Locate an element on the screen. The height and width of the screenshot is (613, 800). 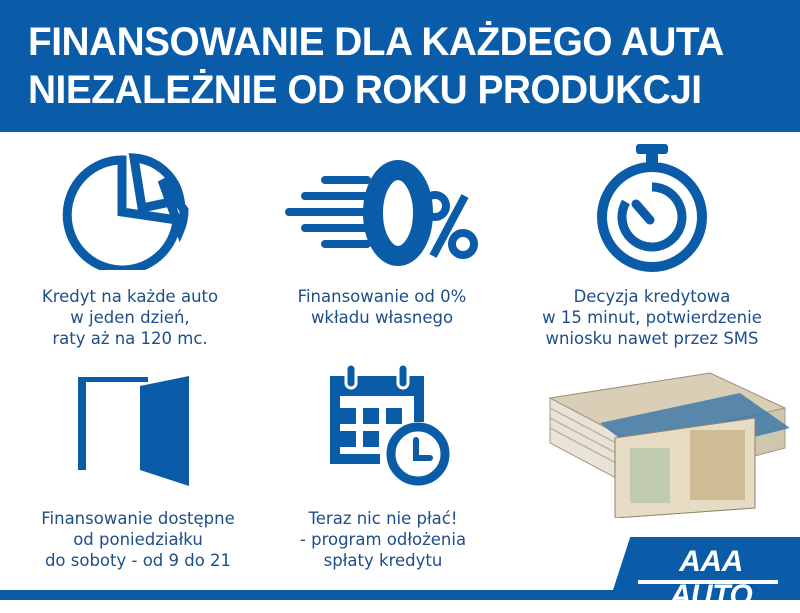
caption-line: od poniedziałku is located at coordinates (138, 539).